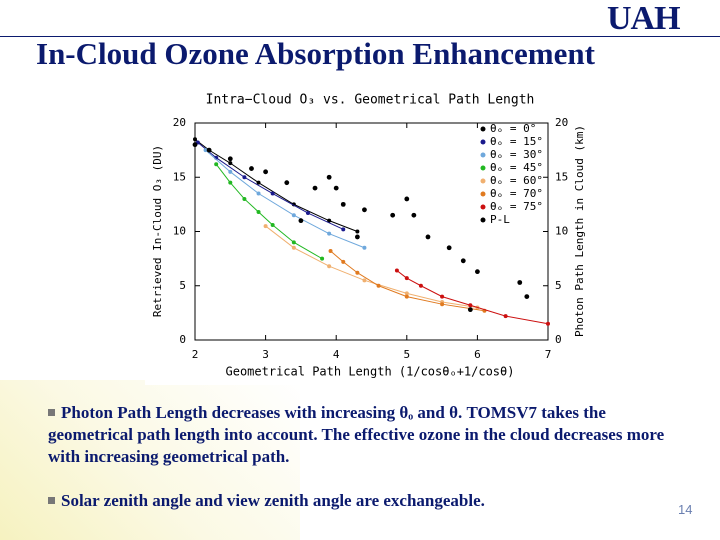 This screenshot has width=720, height=540. Describe the element at coordinates (315, 53) in the screenshot. I see `slide-title: In-Cloud Ozone Absorption Enhancement` at that location.